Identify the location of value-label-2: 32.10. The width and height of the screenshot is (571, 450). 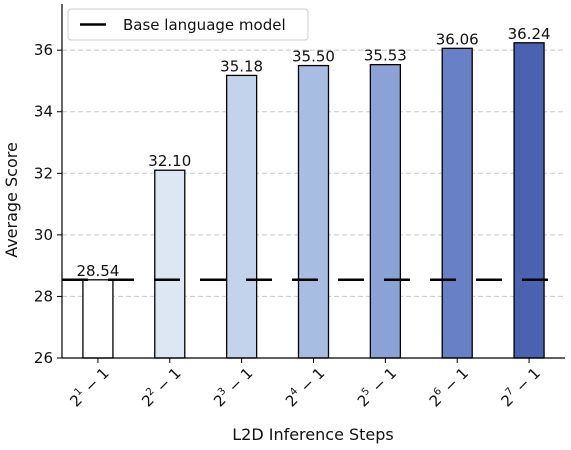
(169, 161).